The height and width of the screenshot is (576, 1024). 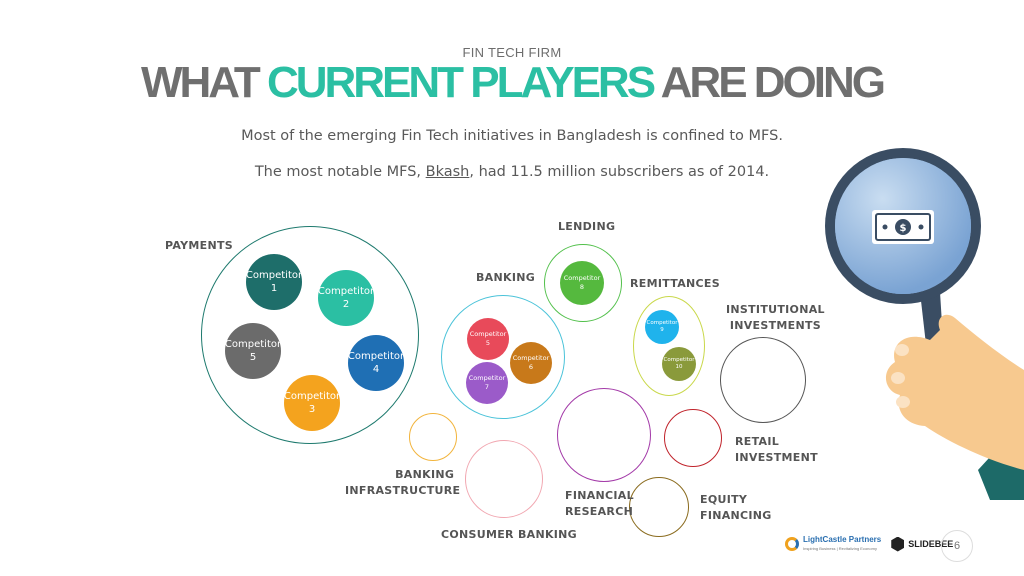 I want to click on competitor-7-label: Competitor, so click(x=487, y=378).